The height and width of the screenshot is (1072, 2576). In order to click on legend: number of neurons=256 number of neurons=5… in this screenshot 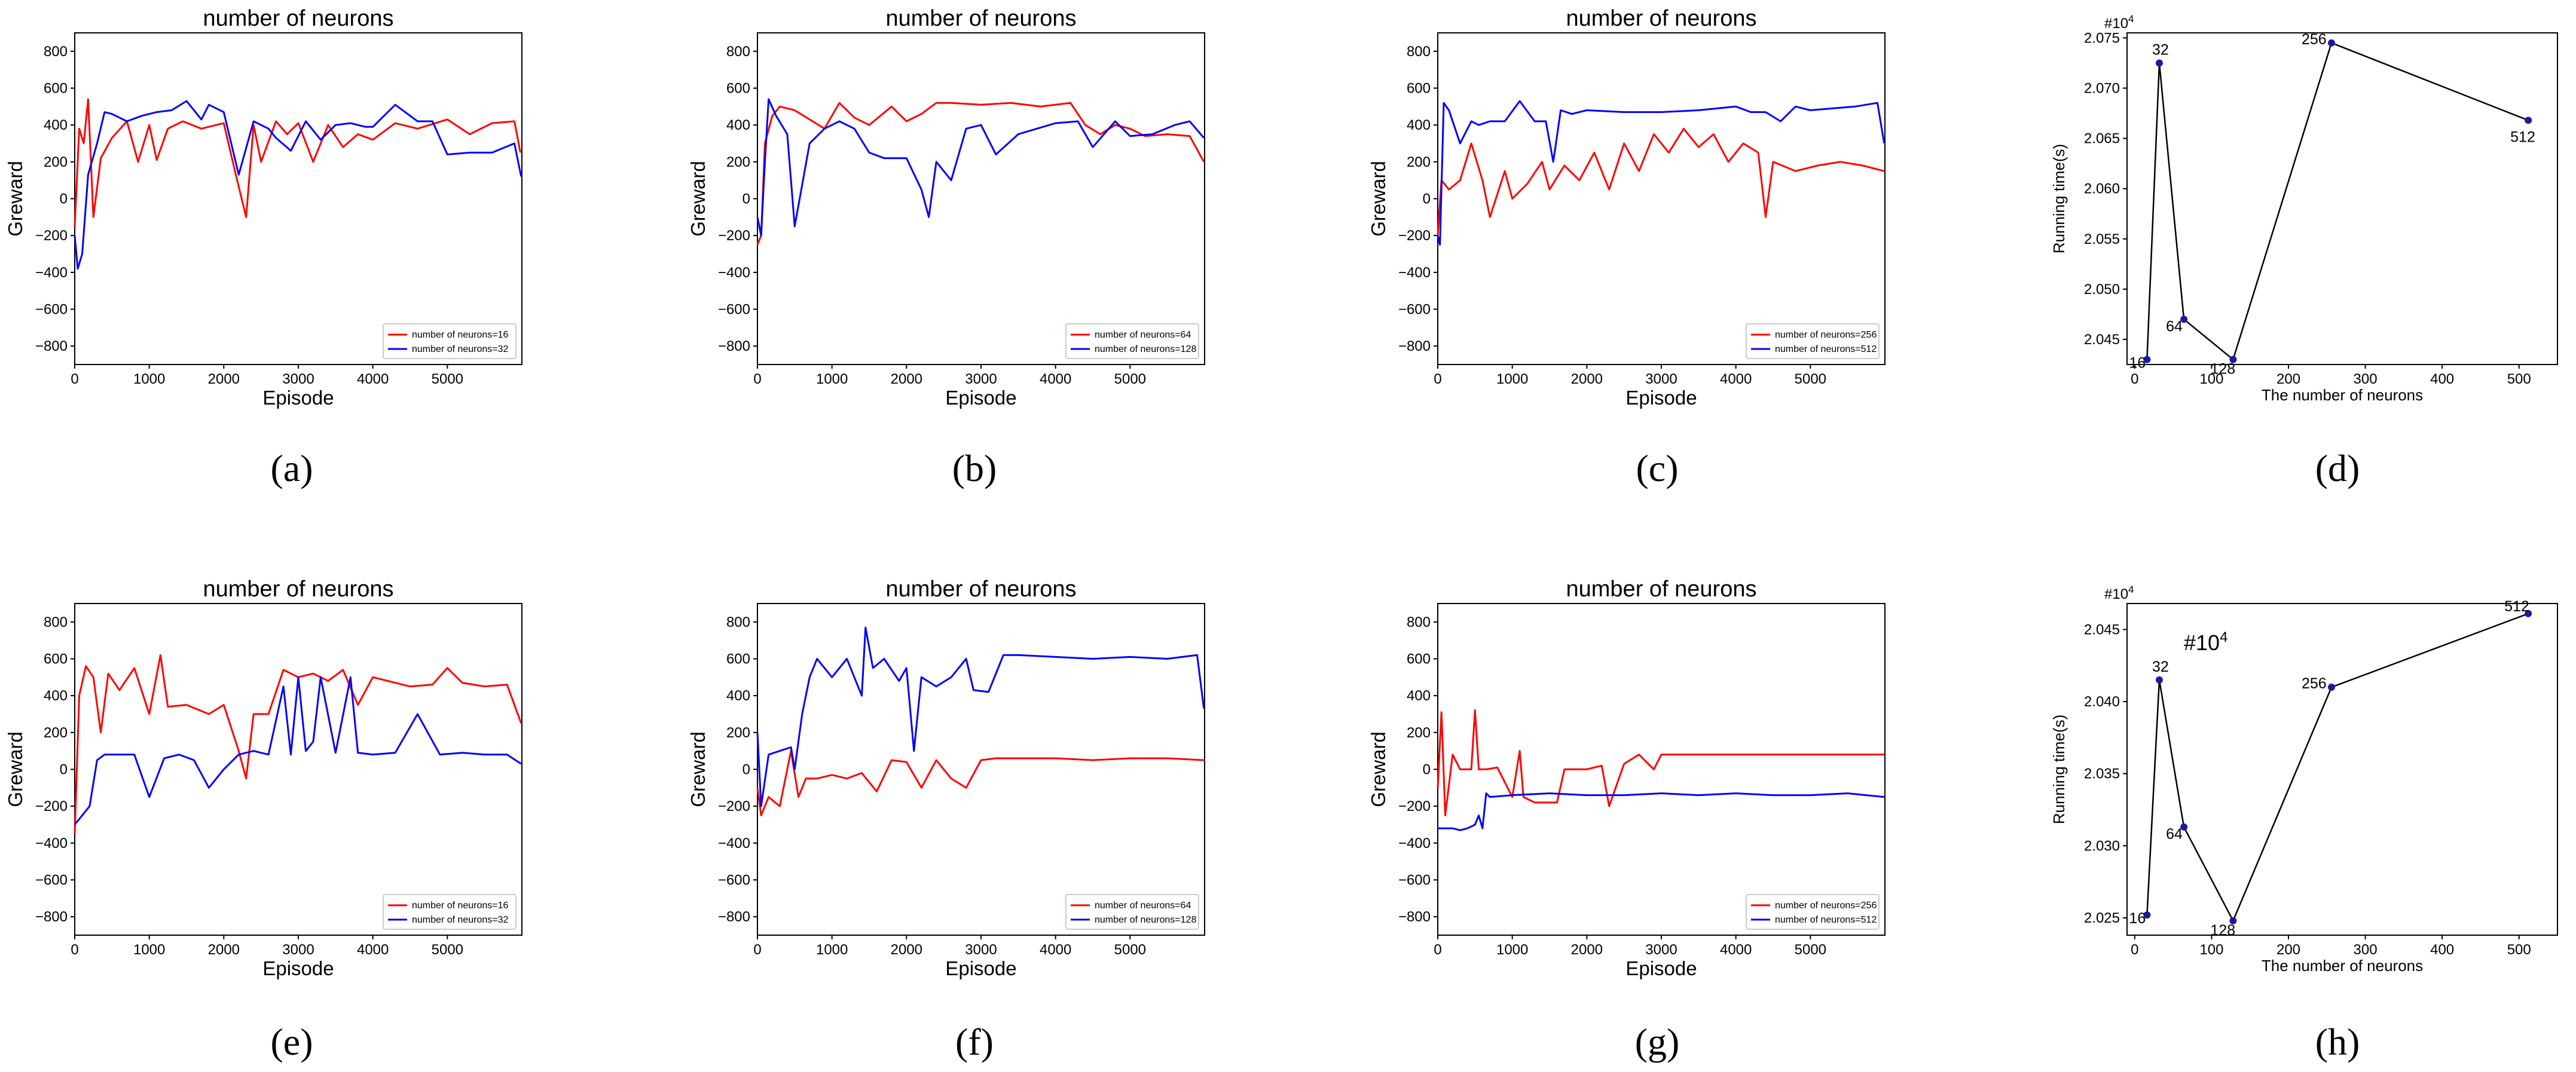, I will do `click(1813, 341)`.